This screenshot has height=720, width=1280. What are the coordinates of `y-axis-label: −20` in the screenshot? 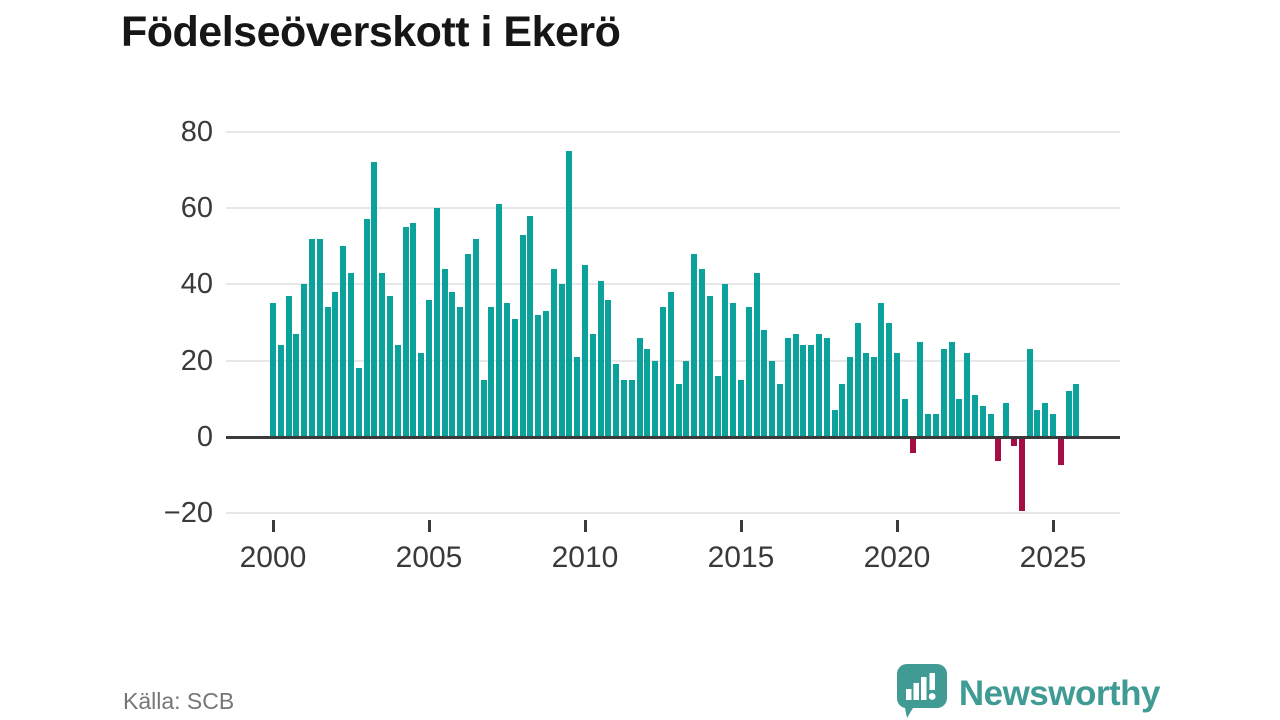 It's located at (188, 513).